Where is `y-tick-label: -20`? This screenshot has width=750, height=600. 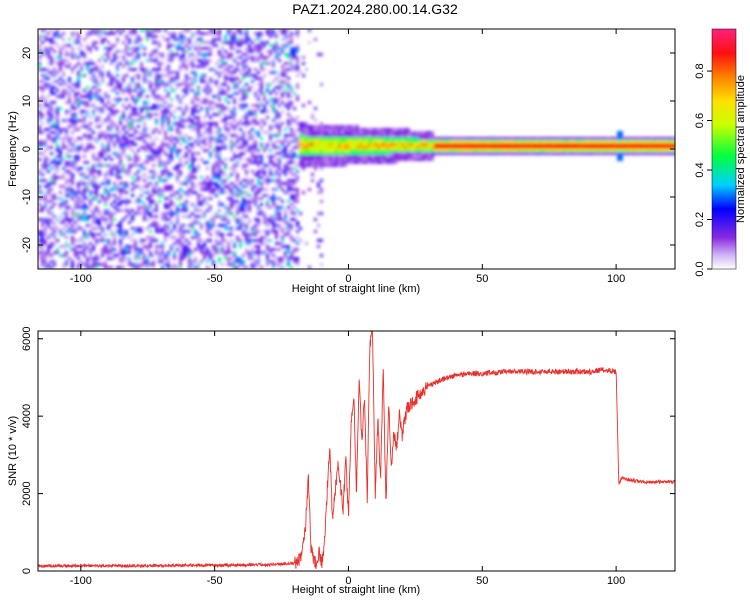
y-tick-label: -20 is located at coordinates (27, 245).